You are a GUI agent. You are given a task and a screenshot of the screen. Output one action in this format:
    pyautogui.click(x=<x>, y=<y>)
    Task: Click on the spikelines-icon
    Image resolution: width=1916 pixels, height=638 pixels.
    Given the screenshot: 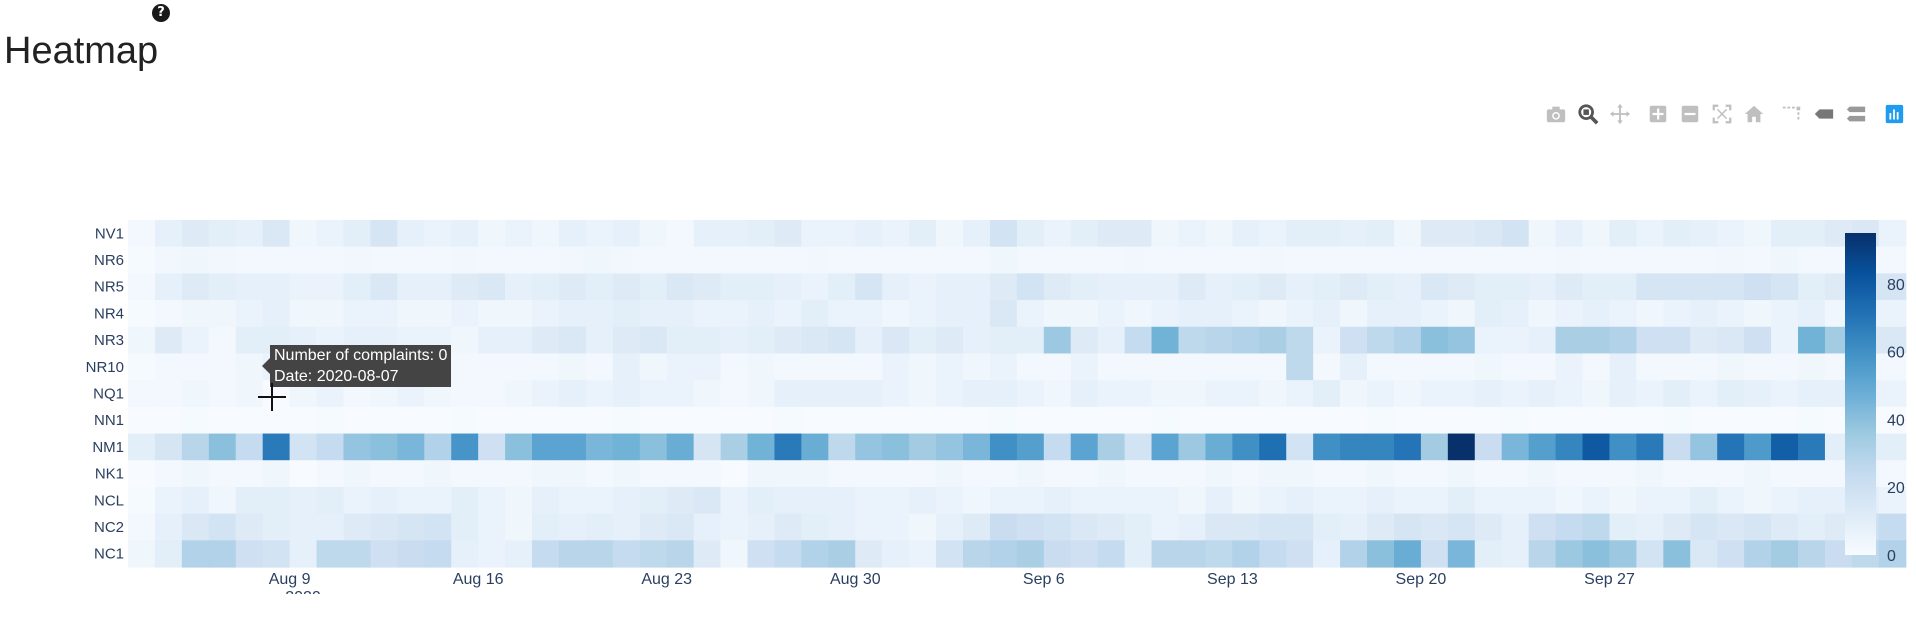 What is the action you would take?
    pyautogui.click(x=1792, y=114)
    